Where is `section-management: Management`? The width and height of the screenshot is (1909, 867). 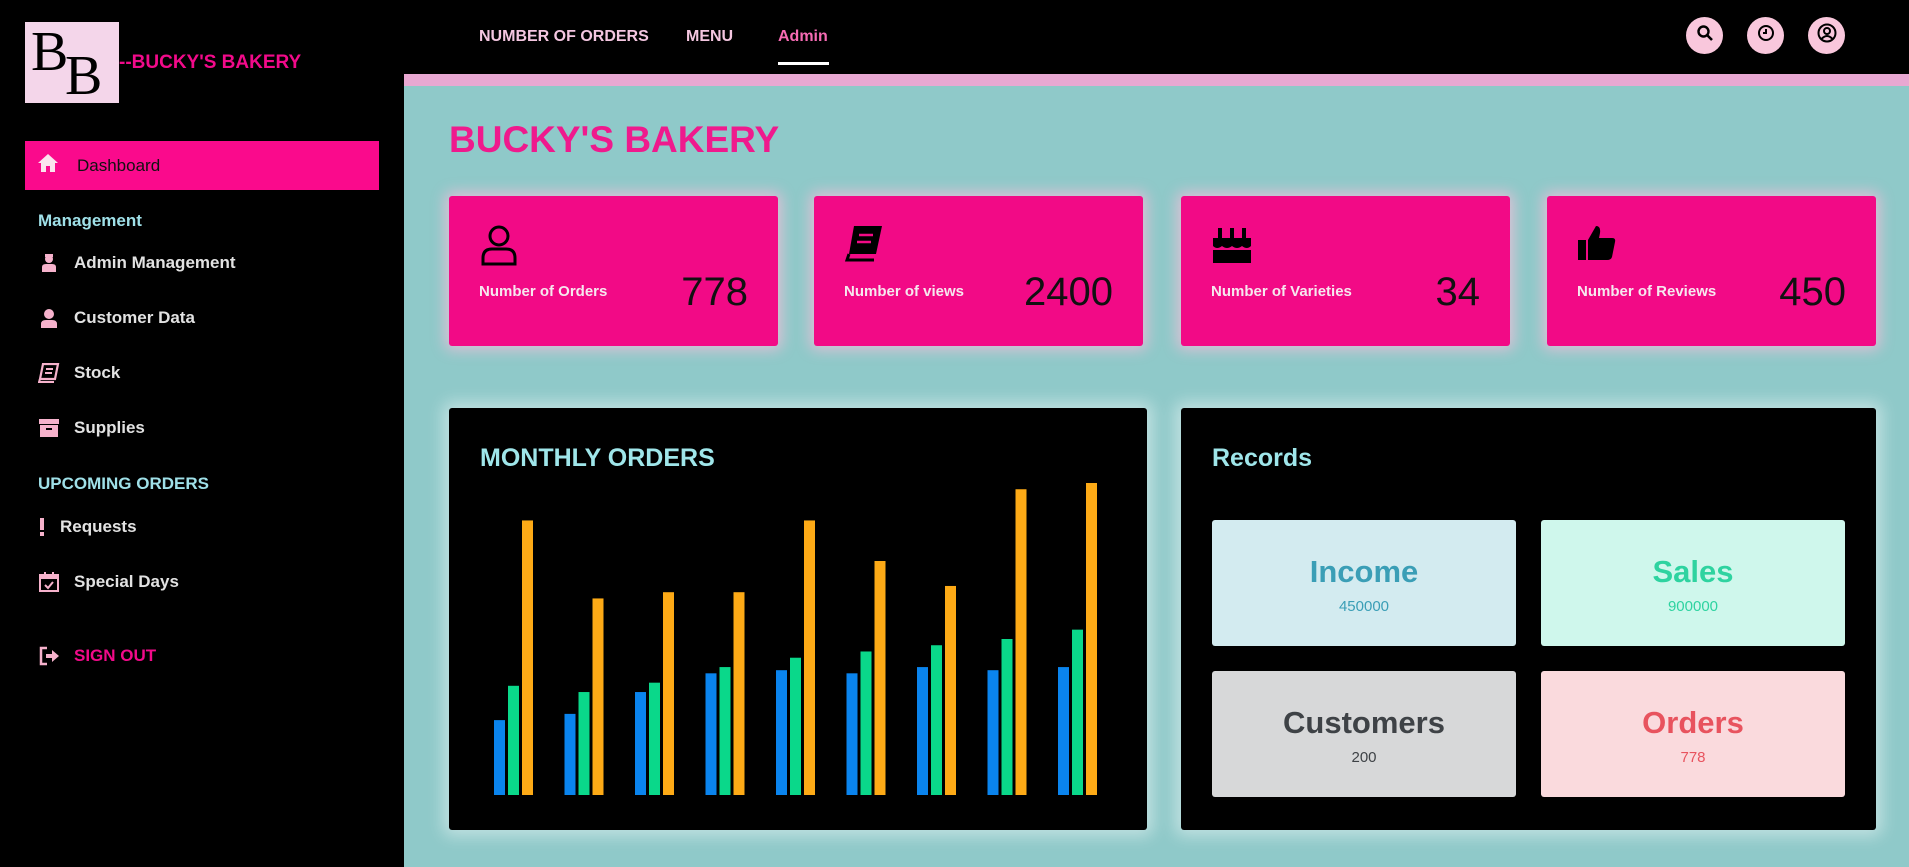 section-management: Management is located at coordinates (90, 220).